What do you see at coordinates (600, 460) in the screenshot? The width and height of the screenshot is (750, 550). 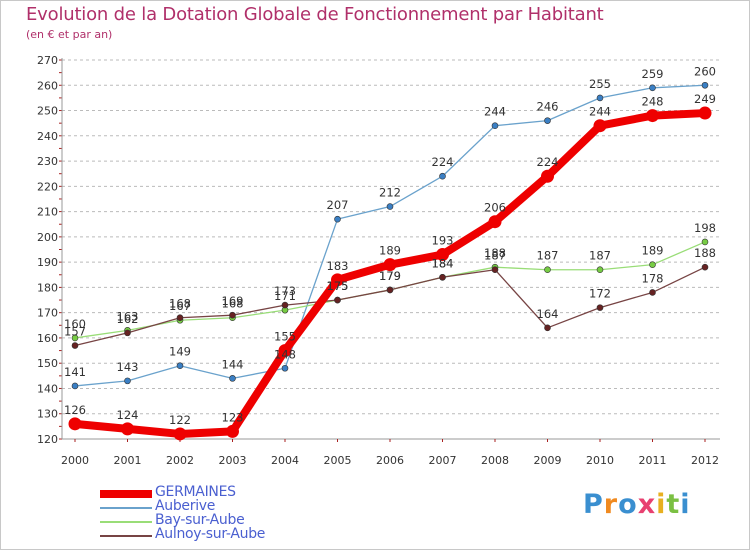 I see `x-tick-label: 2010` at bounding box center [600, 460].